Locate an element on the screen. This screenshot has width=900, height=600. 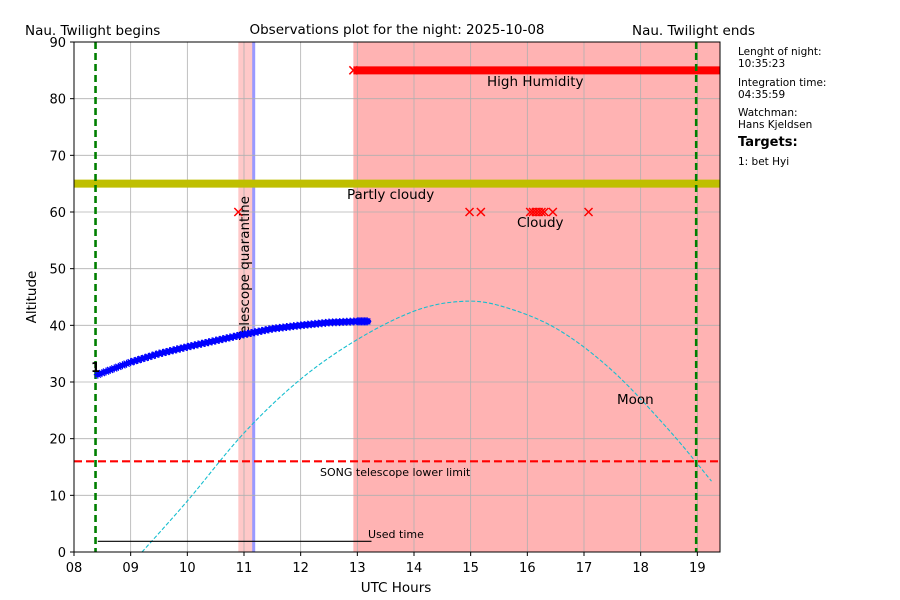
night-length-value: 10:35:23 is located at coordinates (762, 64).